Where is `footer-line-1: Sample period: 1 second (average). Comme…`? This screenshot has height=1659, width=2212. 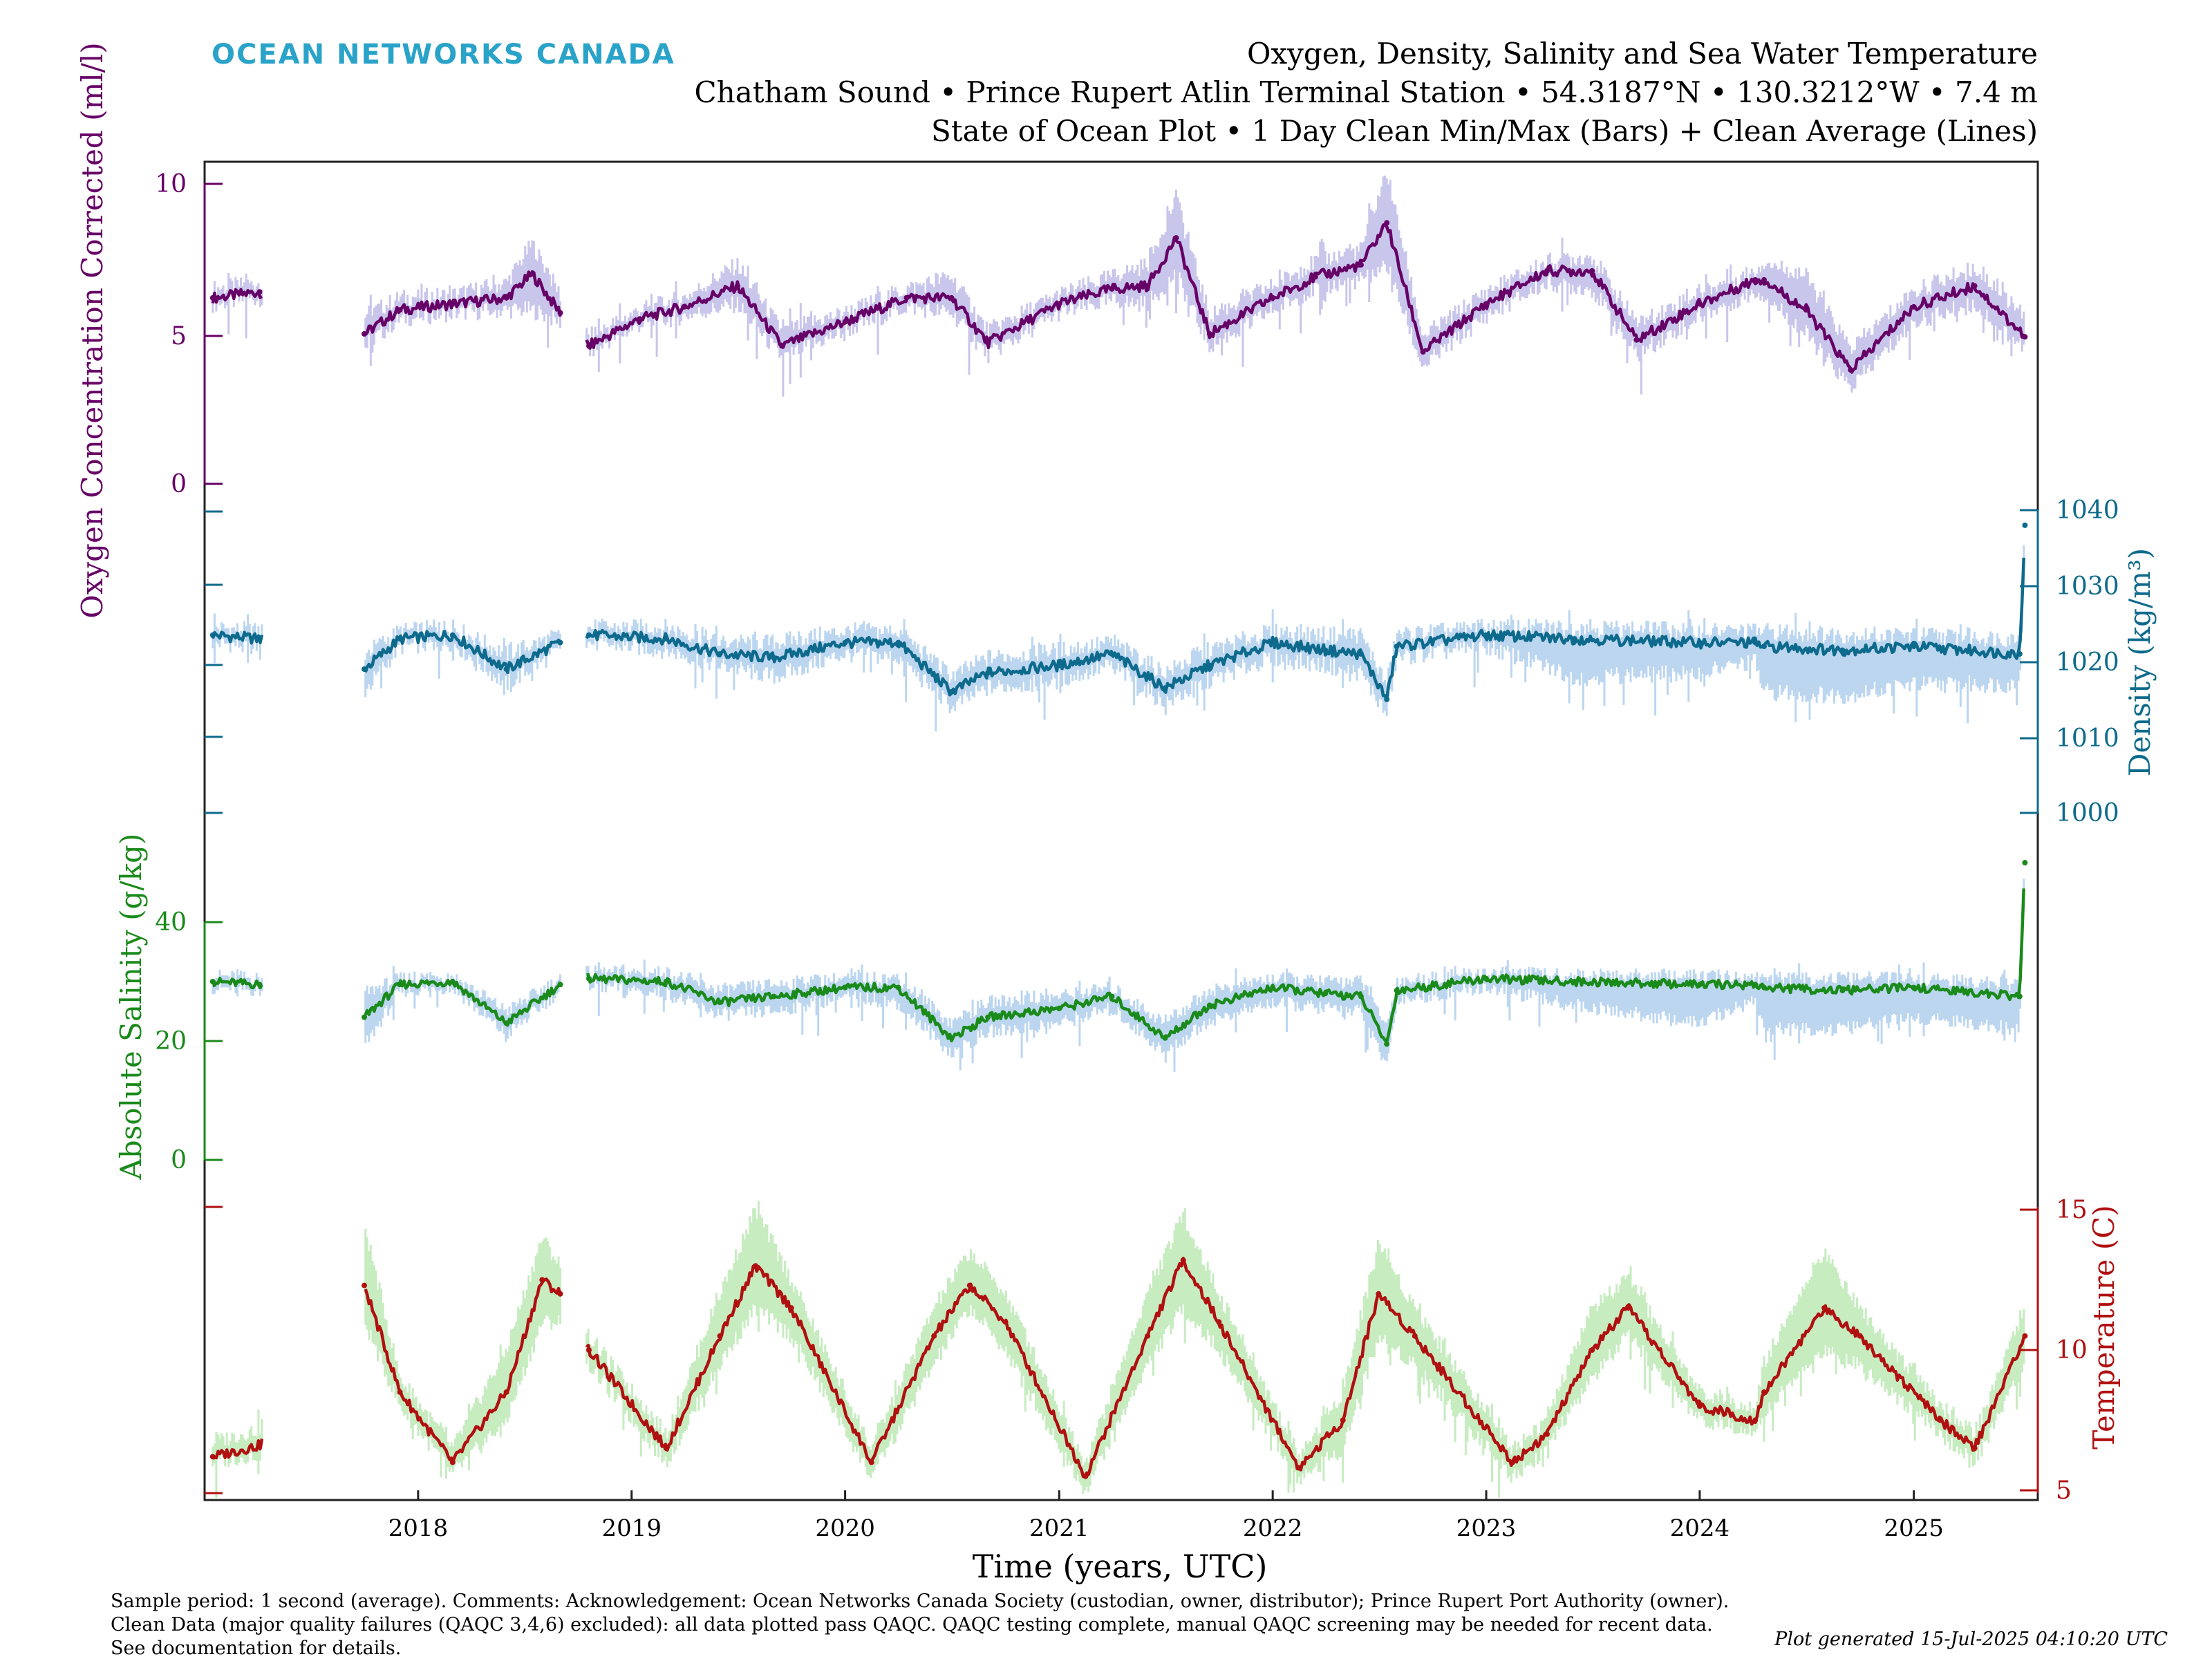
footer-line-1: Sample period: 1 second (average). Comme… is located at coordinates (920, 1601).